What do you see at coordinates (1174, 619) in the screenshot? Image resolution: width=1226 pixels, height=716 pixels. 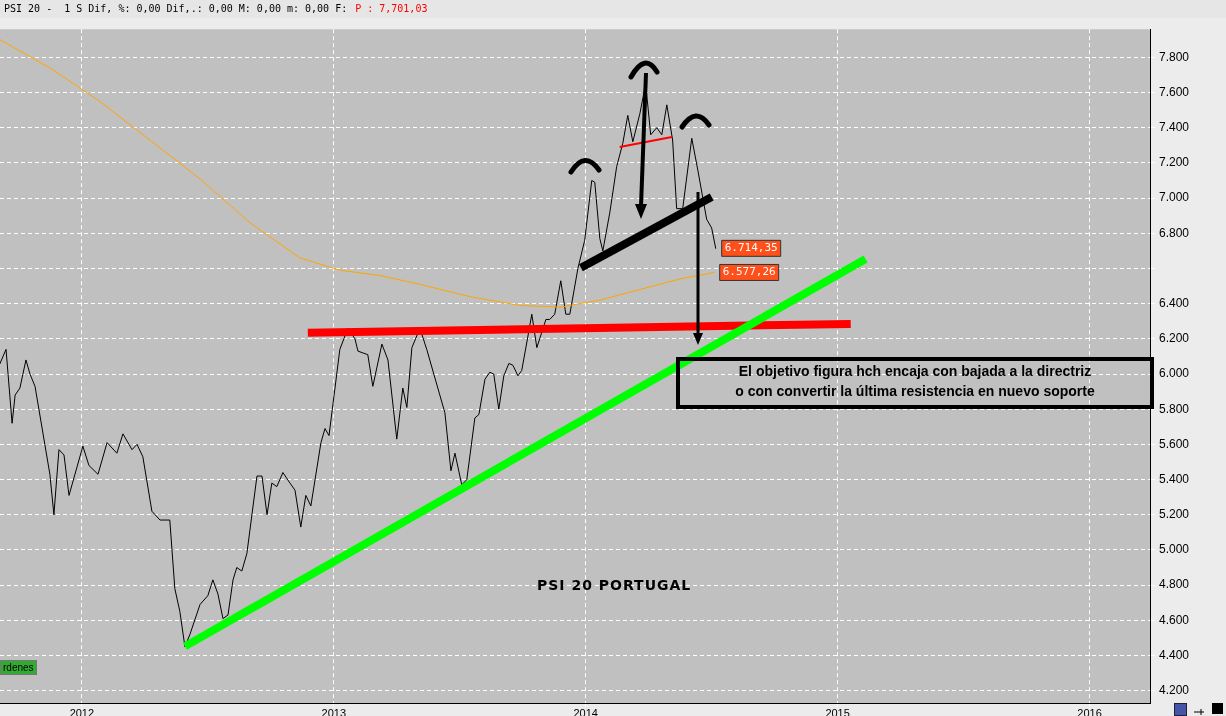 I see `y-tick-label: 4.600` at bounding box center [1174, 619].